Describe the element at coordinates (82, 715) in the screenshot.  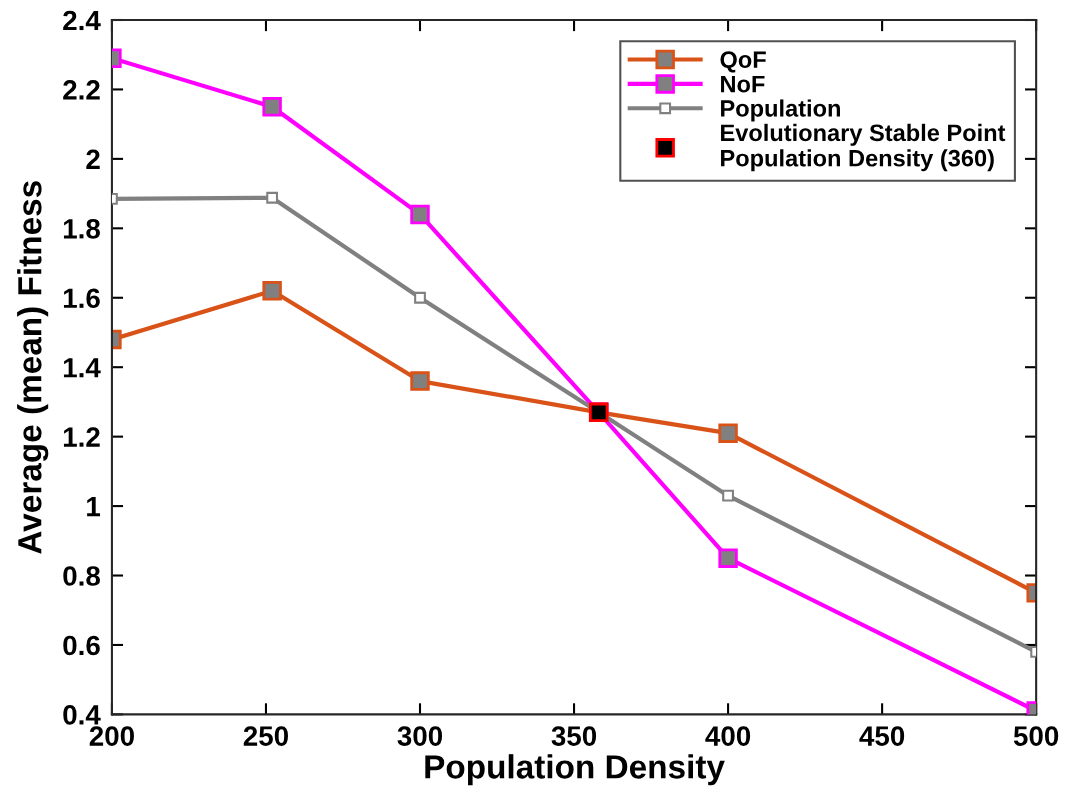
I see `y-tick-label: 0.4` at that location.